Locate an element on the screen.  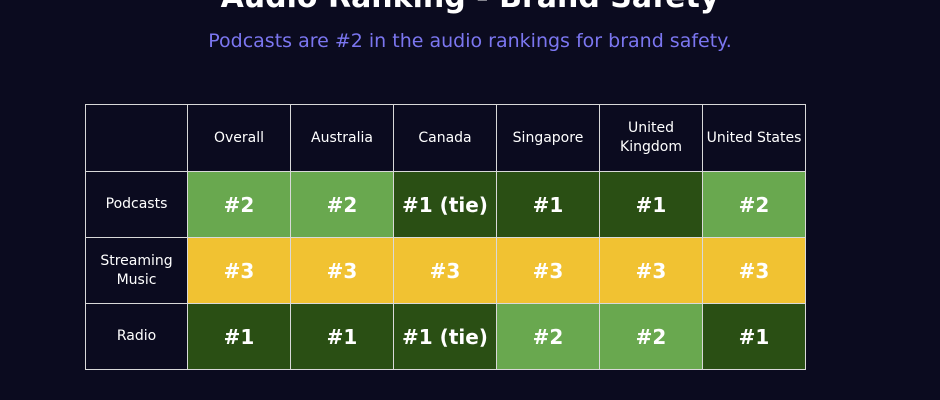
column-header-singapore: Singapore is located at coordinates (548, 138).